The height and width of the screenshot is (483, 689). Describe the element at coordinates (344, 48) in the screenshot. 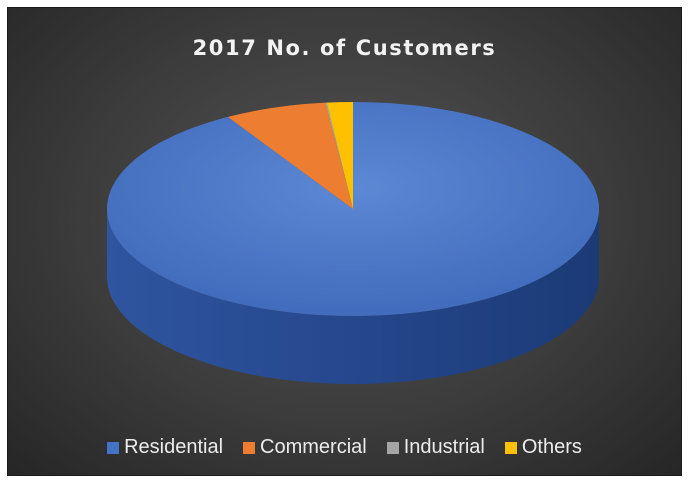

I see `chart-title: 2017 No. of Customers` at that location.